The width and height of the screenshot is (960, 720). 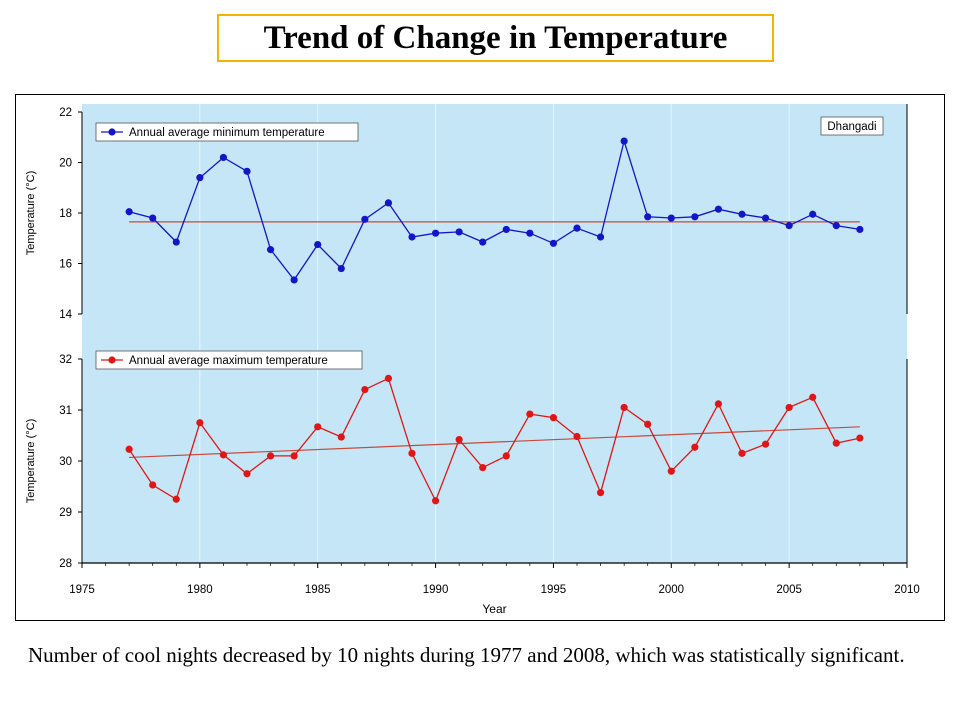 What do you see at coordinates (65, 411) in the screenshot?
I see `y-tick-label: 31` at bounding box center [65, 411].